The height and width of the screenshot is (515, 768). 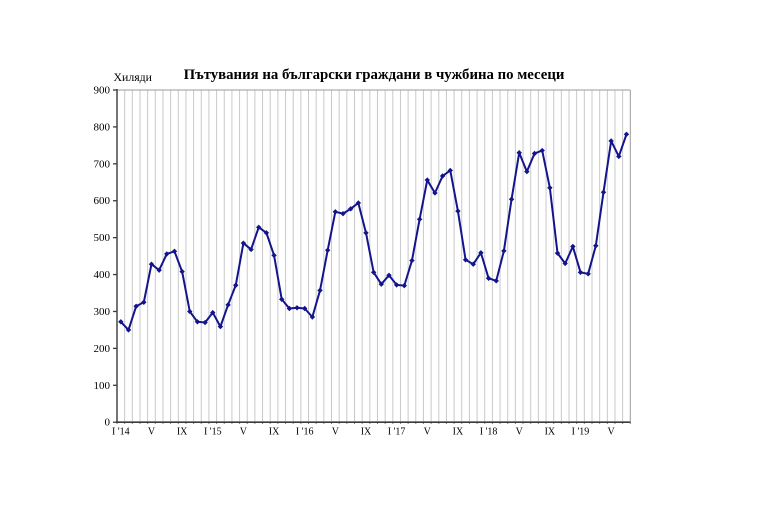 I want to click on svg-text: I '19, so click(x=581, y=432).